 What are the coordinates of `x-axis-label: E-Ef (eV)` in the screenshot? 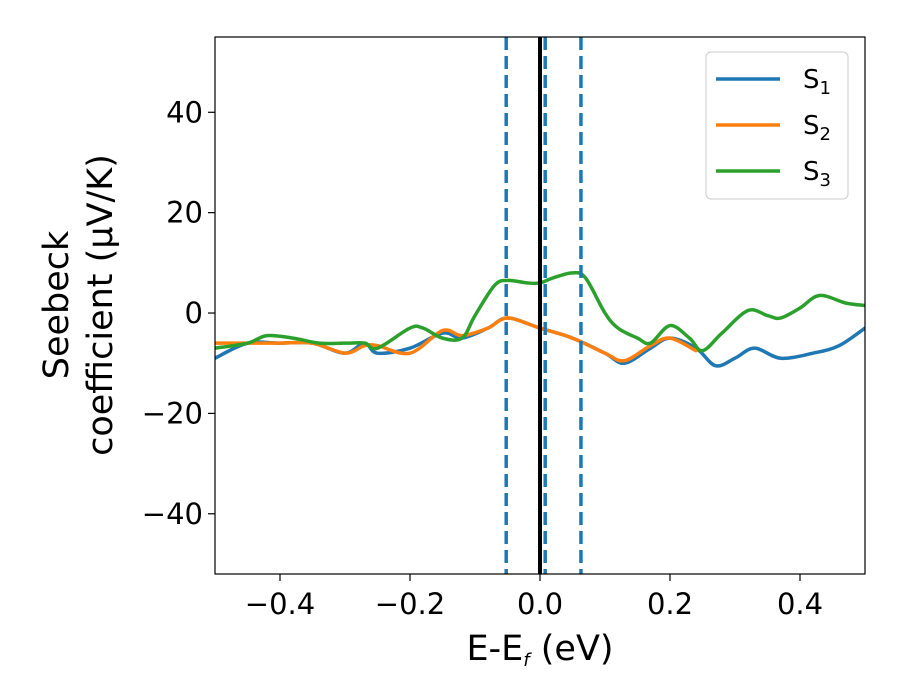 It's located at (539, 650).